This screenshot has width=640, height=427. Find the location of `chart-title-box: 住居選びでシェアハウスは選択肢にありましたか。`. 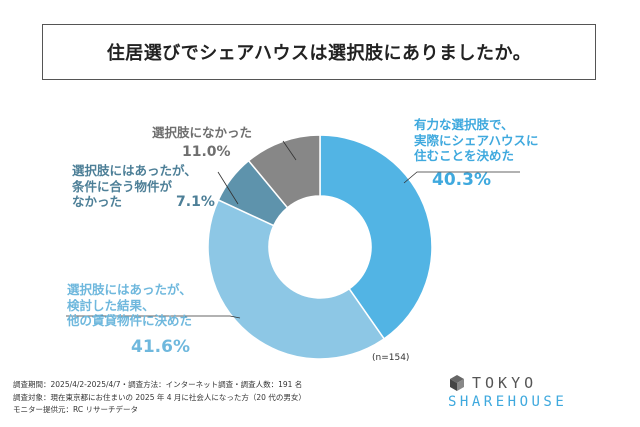

chart-title-box: 住居選びでシェアハウスは選択肢にありましたか。 is located at coordinates (319, 52).